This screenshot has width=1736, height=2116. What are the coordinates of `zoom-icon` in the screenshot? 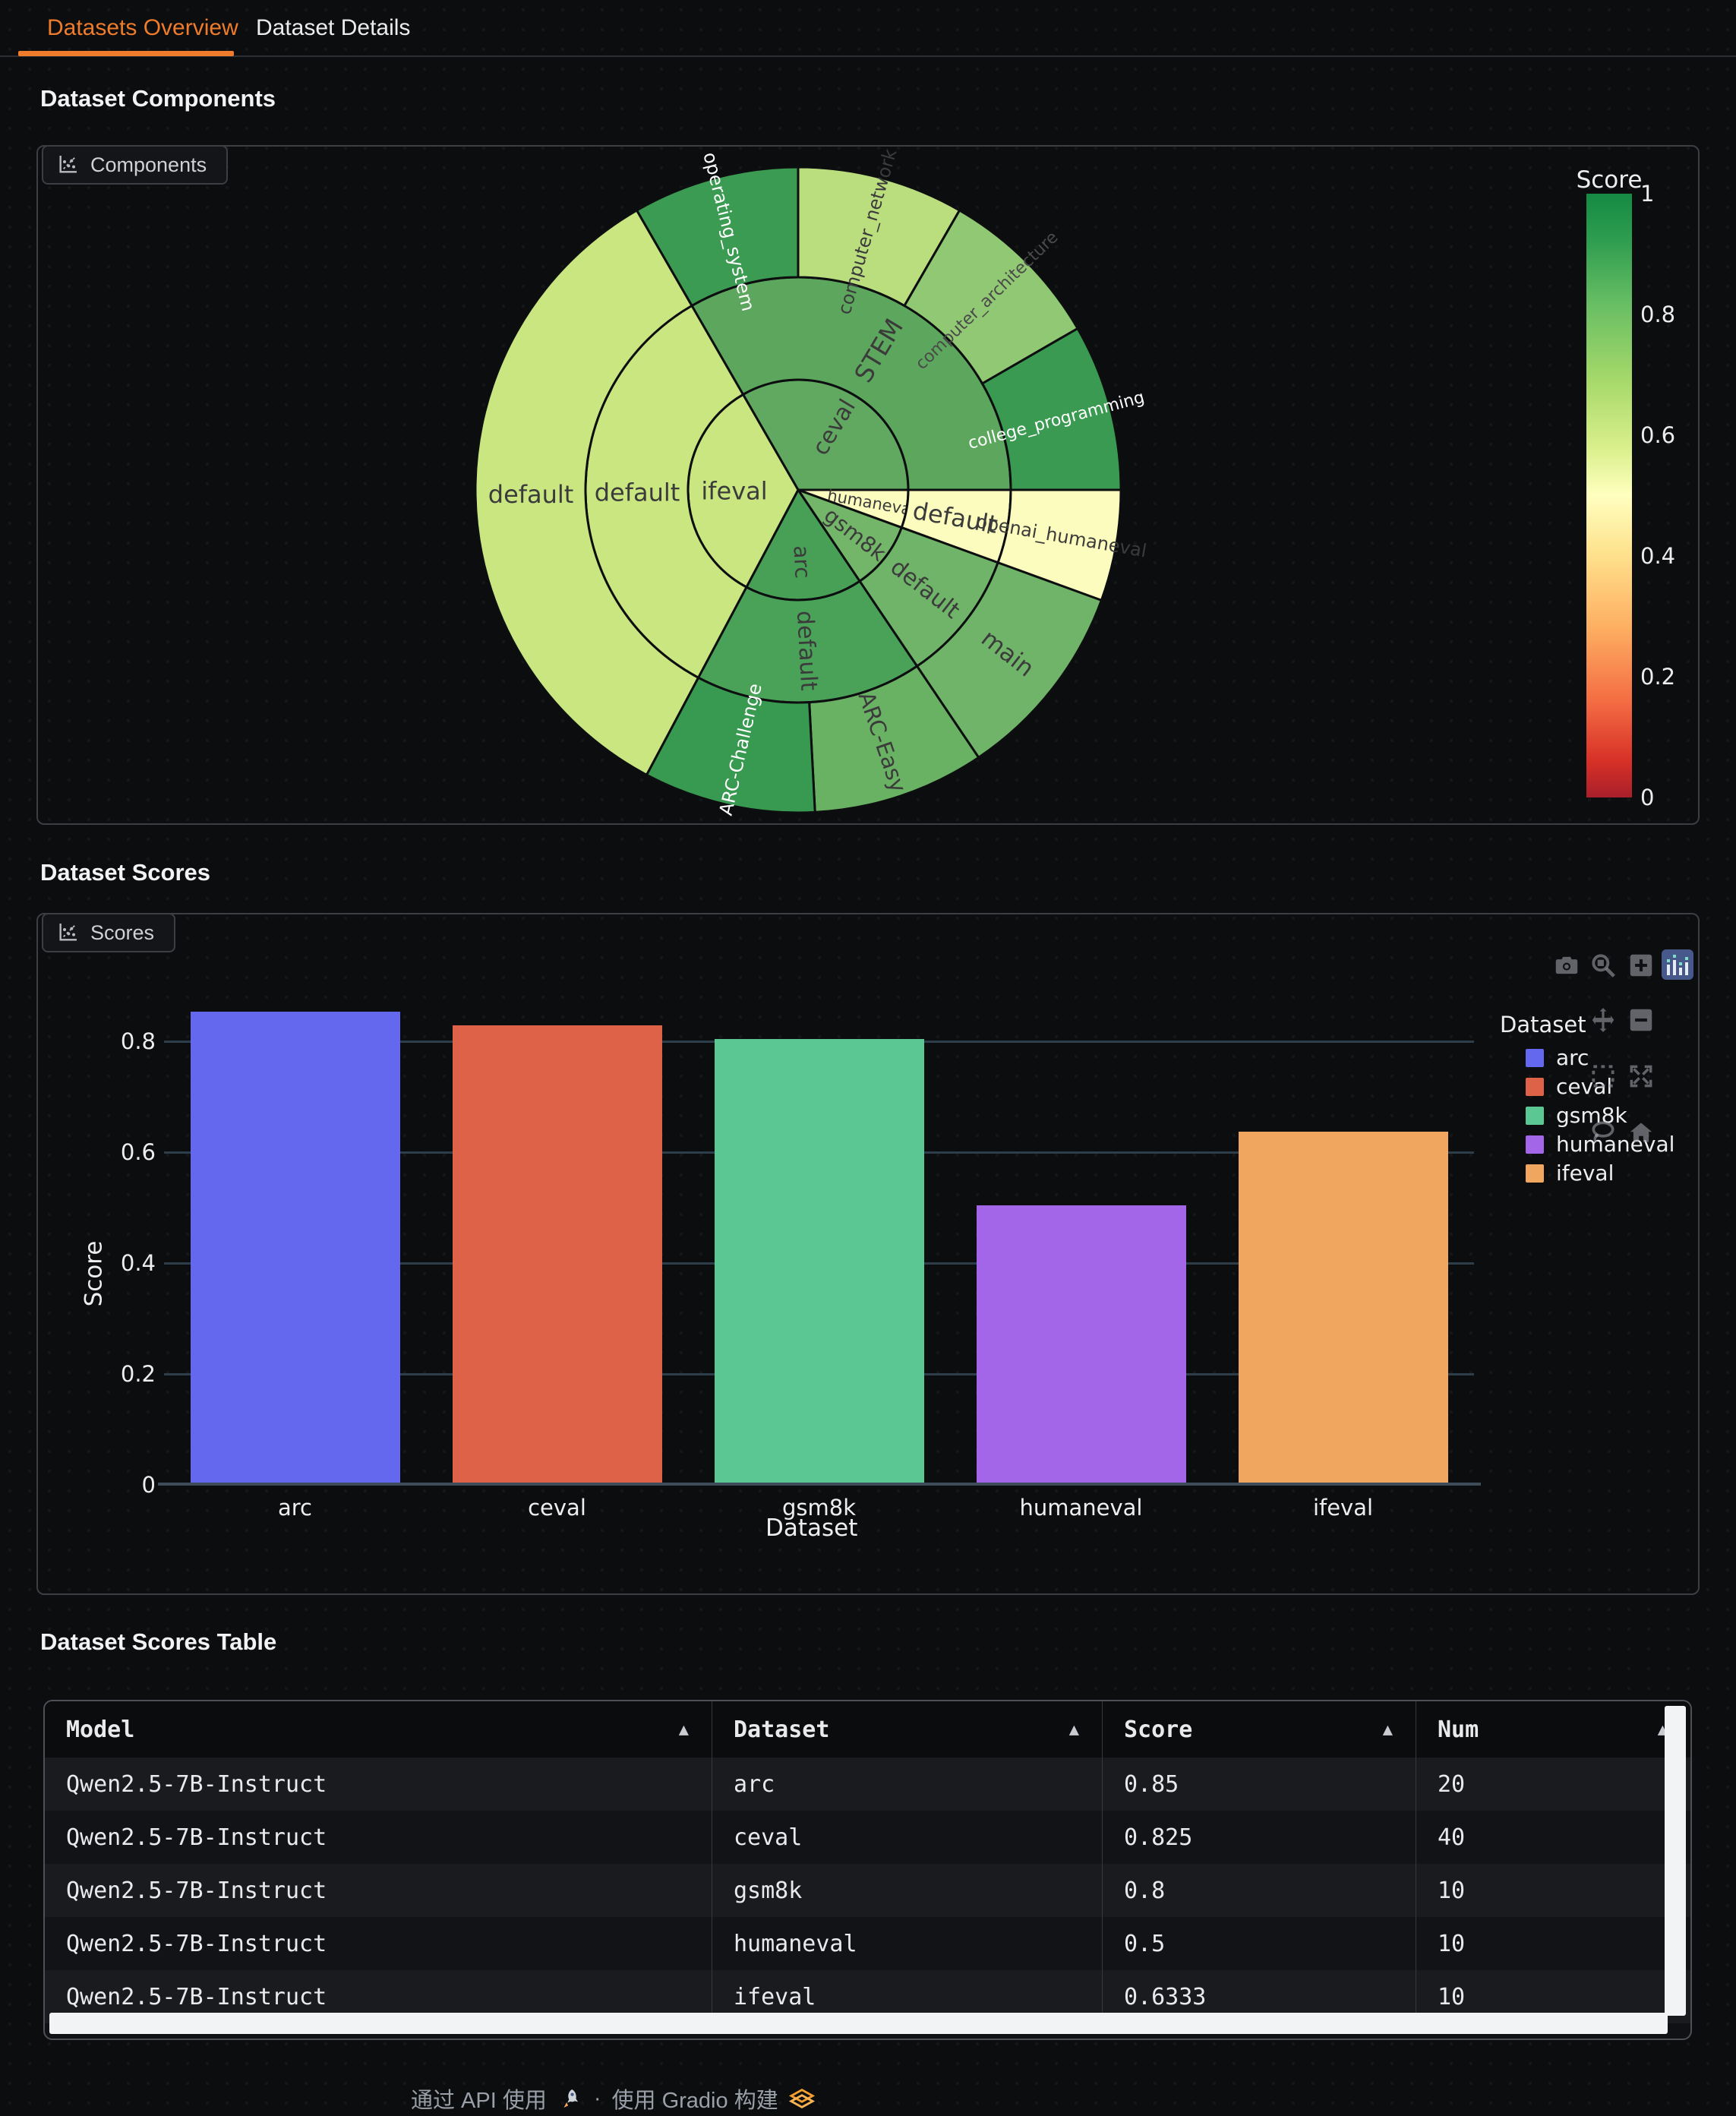 It's located at (1603, 965).